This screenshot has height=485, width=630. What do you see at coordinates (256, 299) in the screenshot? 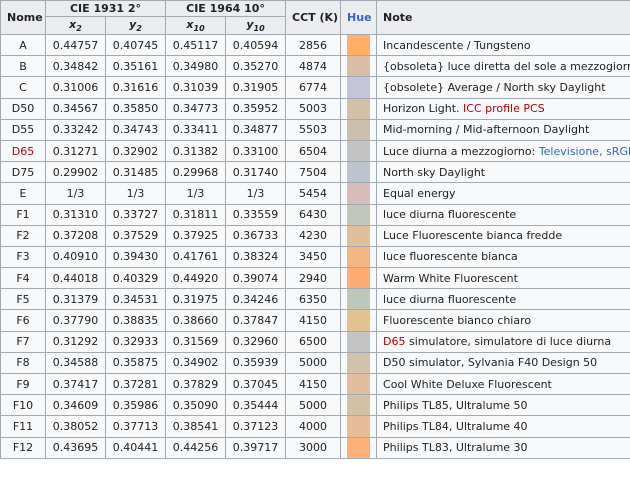
I see `cell-y10: 0.34246` at bounding box center [256, 299].